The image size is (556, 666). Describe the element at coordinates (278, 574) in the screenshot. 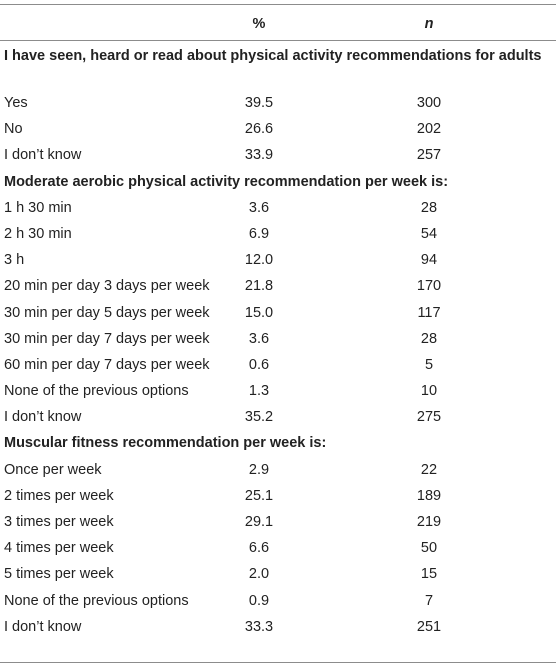

I see `table-row: 5 times per week 2.0 15` at that location.